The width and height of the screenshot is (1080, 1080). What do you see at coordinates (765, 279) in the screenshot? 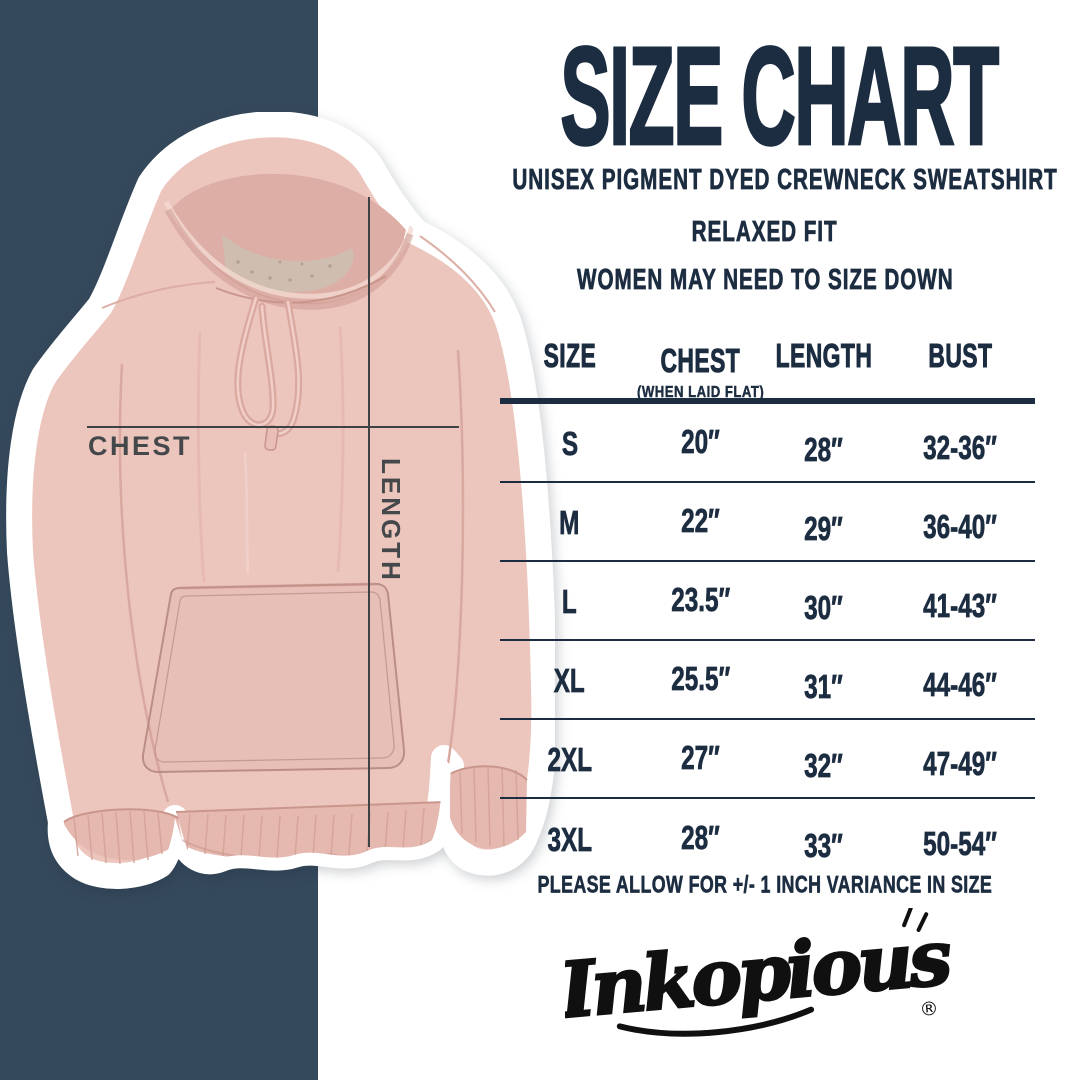
I see `subtitle-sizing-tip: WOMEN MAY NEED TO SIZE DOWN` at bounding box center [765, 279].